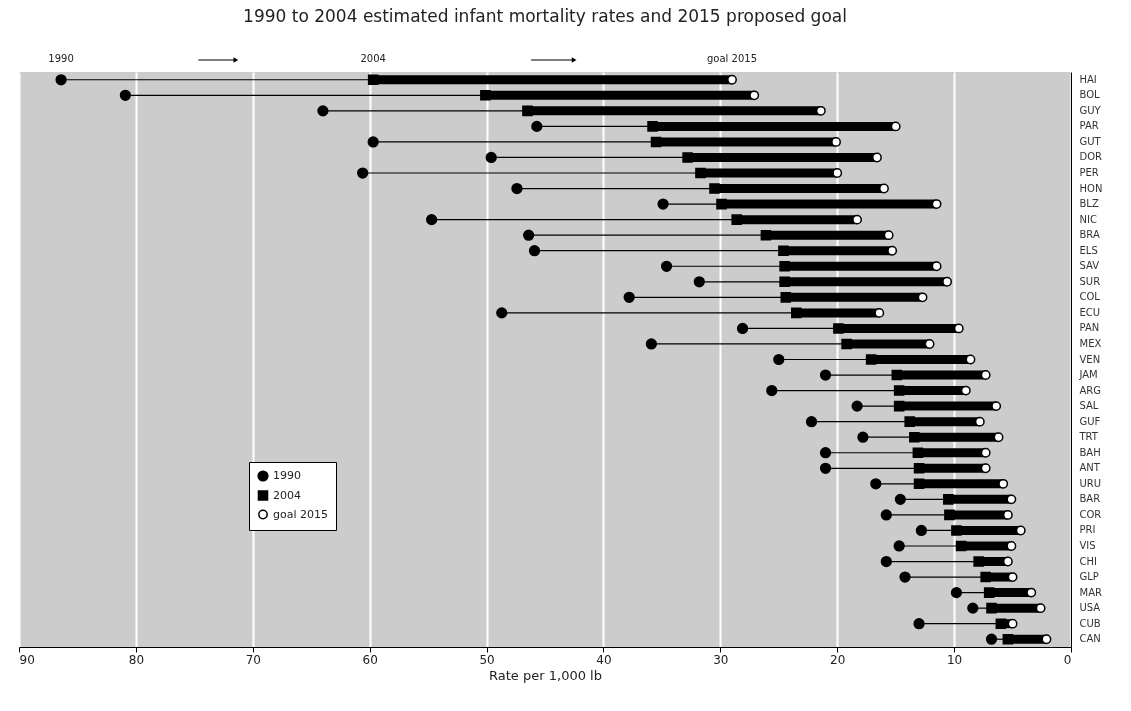 Image resolution: width=1131 pixels, height=711 pixels. Describe the element at coordinates (1088, 561) in the screenshot. I see `y-tick-label: CHI` at that location.